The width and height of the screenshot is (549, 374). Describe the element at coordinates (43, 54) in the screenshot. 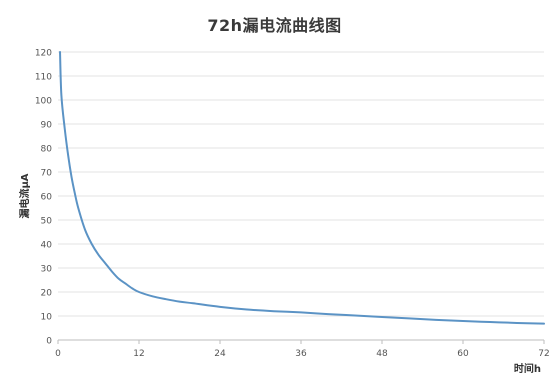

I see `y-tick-label: 120` at that location.